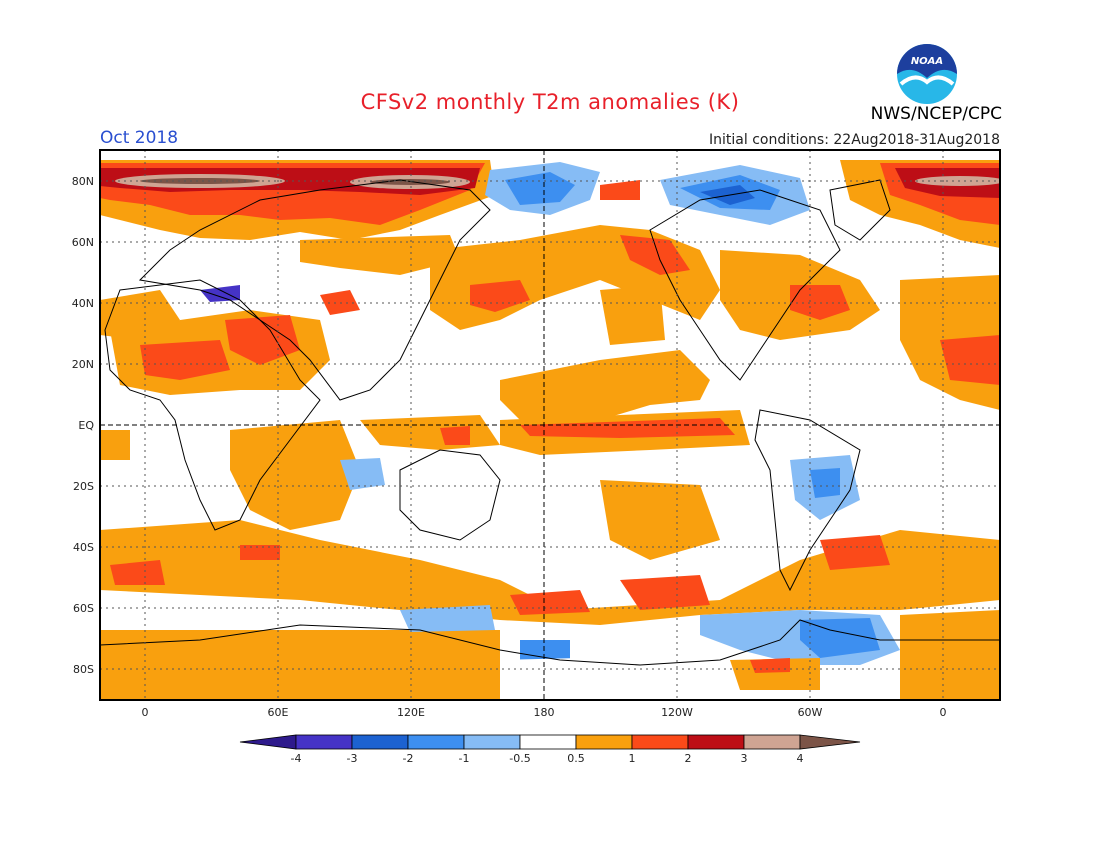  I want to click on lat-label: 40S, so click(83, 547).